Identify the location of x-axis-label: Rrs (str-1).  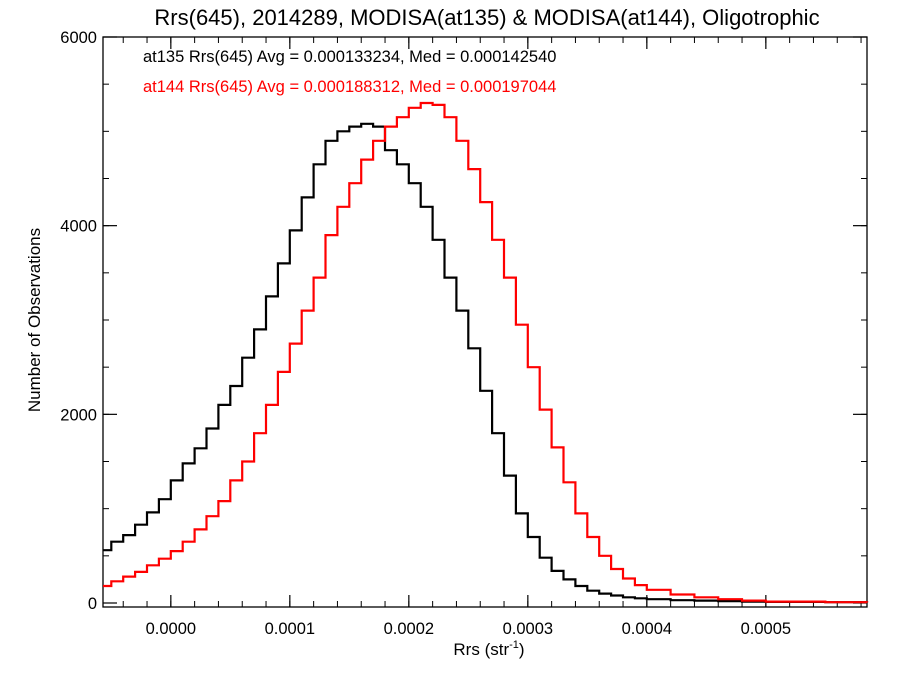
(488, 649).